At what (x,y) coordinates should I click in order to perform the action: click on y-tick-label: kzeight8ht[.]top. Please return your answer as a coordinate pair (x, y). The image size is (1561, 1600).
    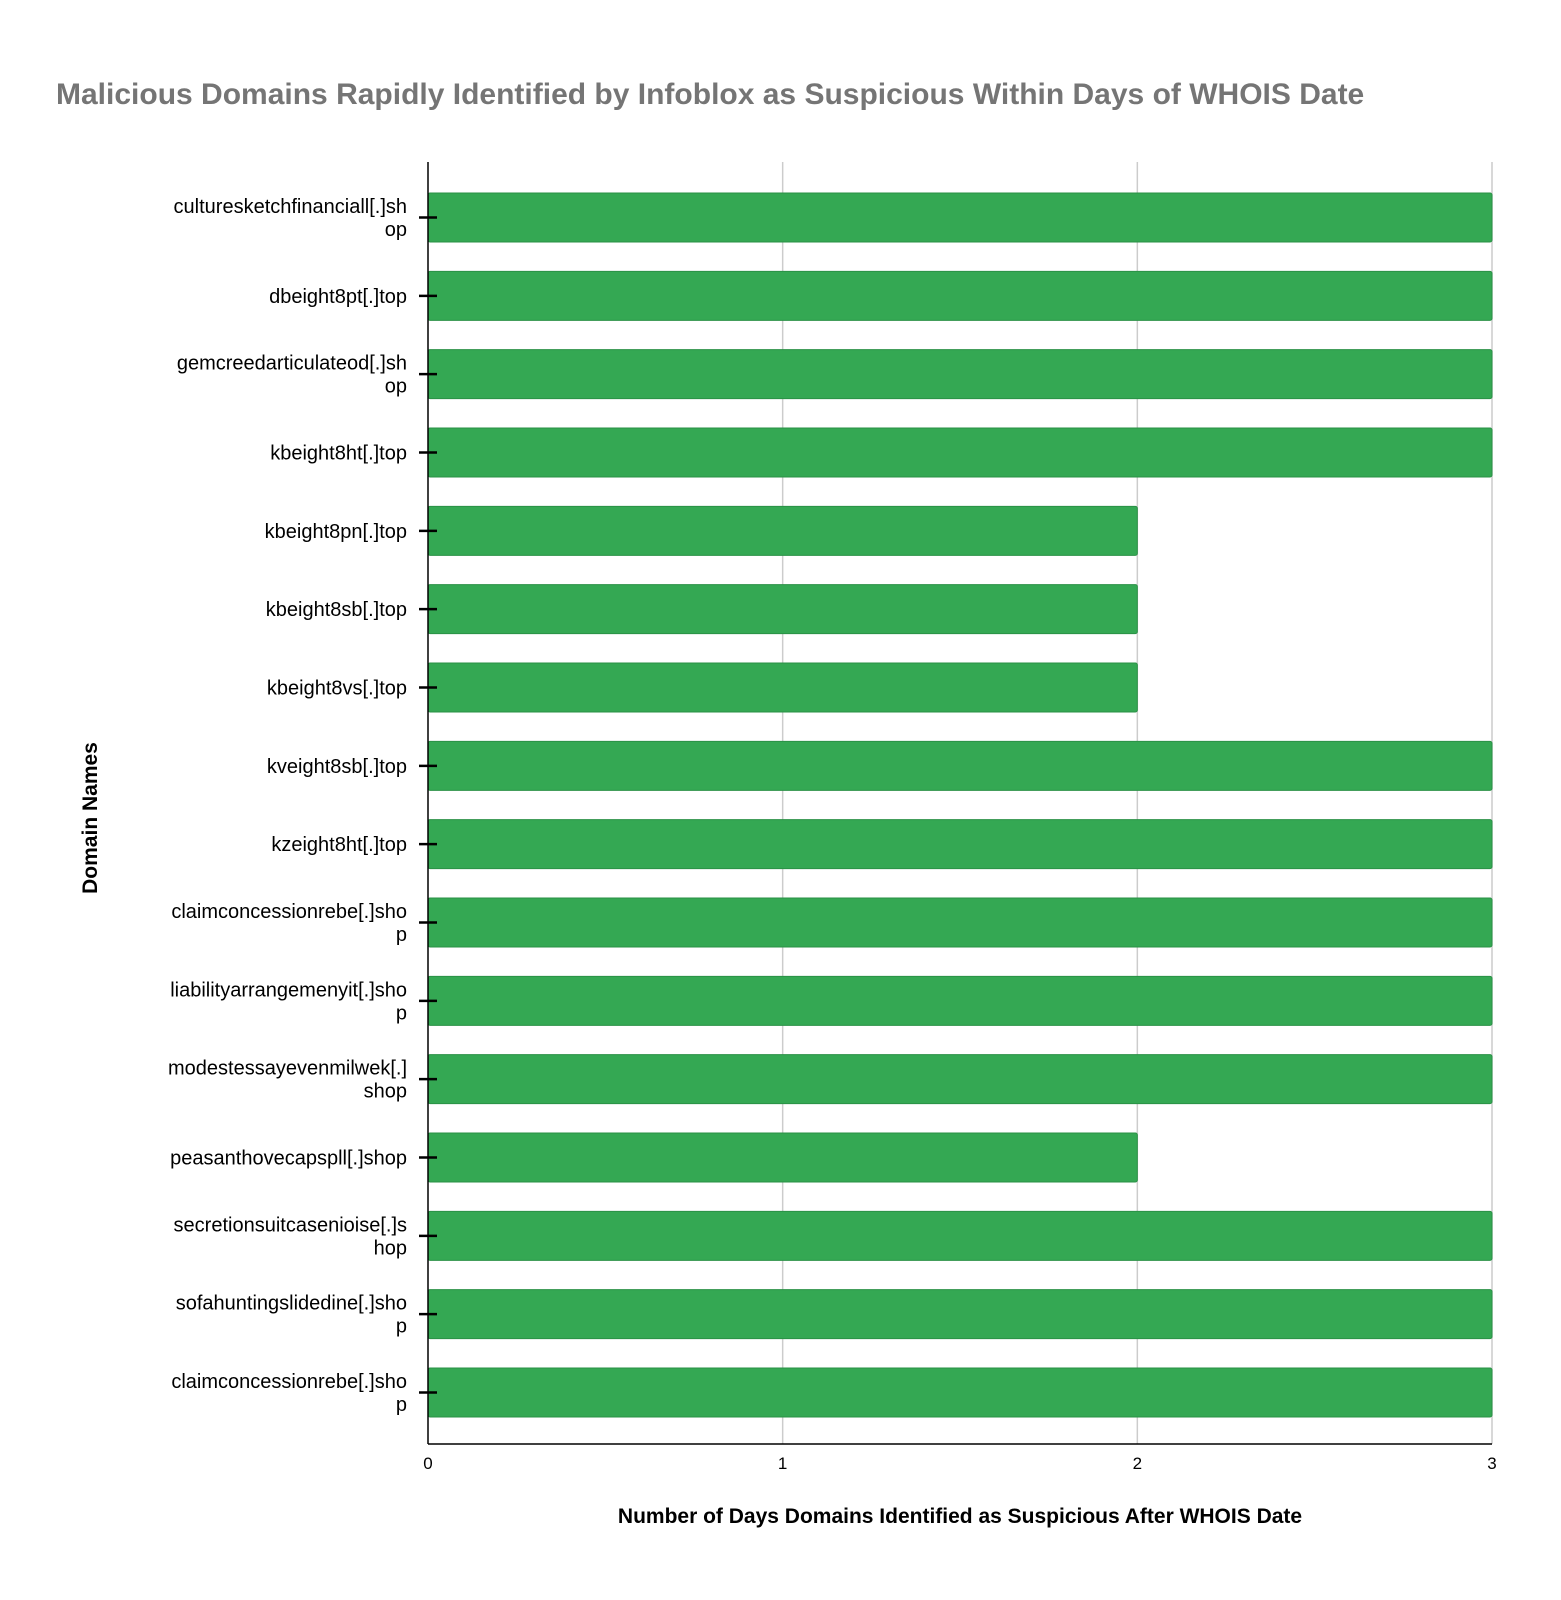
    Looking at the image, I should click on (339, 845).